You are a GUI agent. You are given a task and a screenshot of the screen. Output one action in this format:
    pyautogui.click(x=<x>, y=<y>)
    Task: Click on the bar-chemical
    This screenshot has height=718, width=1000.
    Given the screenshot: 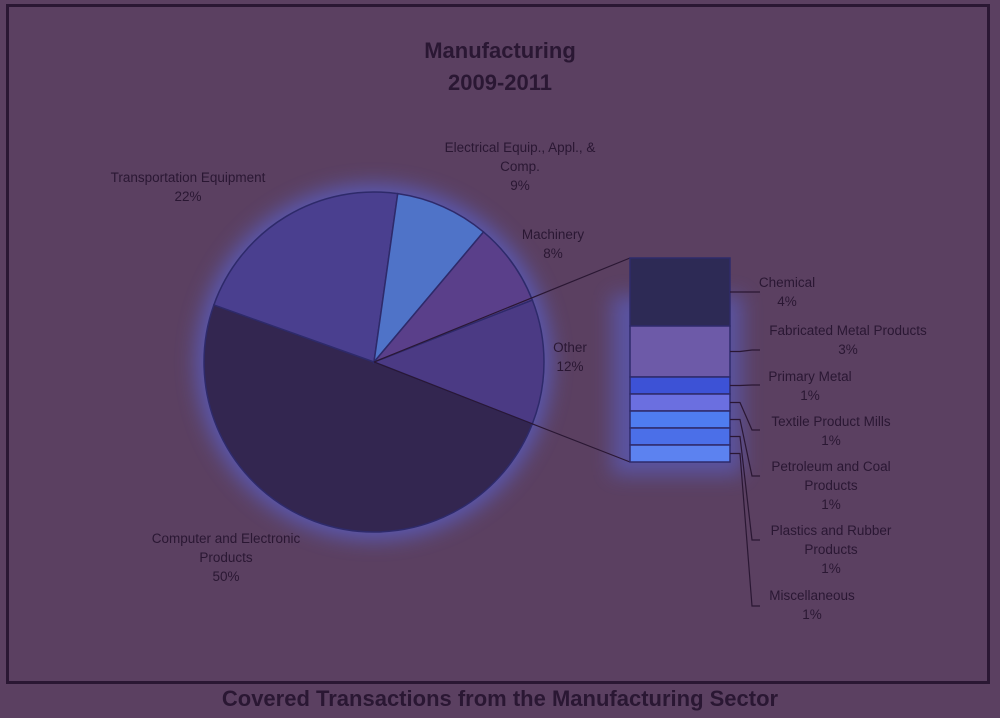 What is the action you would take?
    pyautogui.click(x=680, y=292)
    